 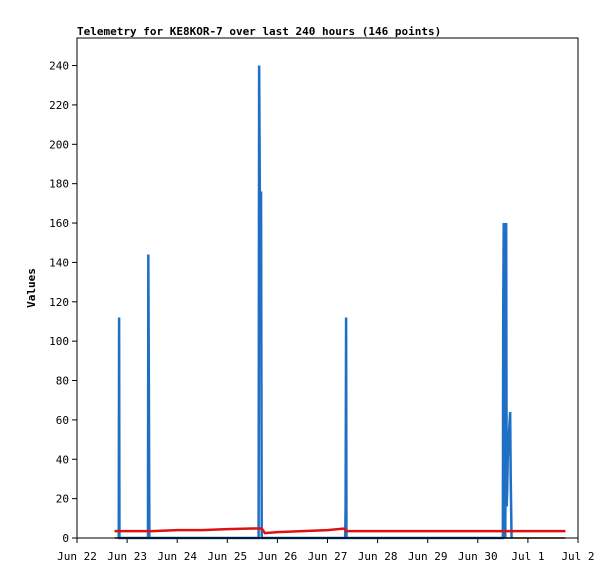 What do you see at coordinates (62, 499) in the screenshot?
I see `y-tick-label: 20` at bounding box center [62, 499].